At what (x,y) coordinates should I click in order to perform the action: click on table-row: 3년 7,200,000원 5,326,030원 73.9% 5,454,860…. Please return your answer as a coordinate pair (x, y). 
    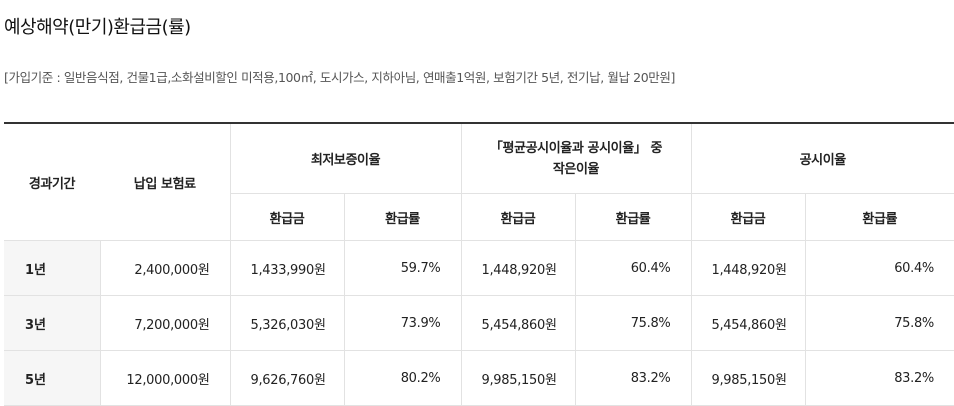
    Looking at the image, I should click on (479, 323).